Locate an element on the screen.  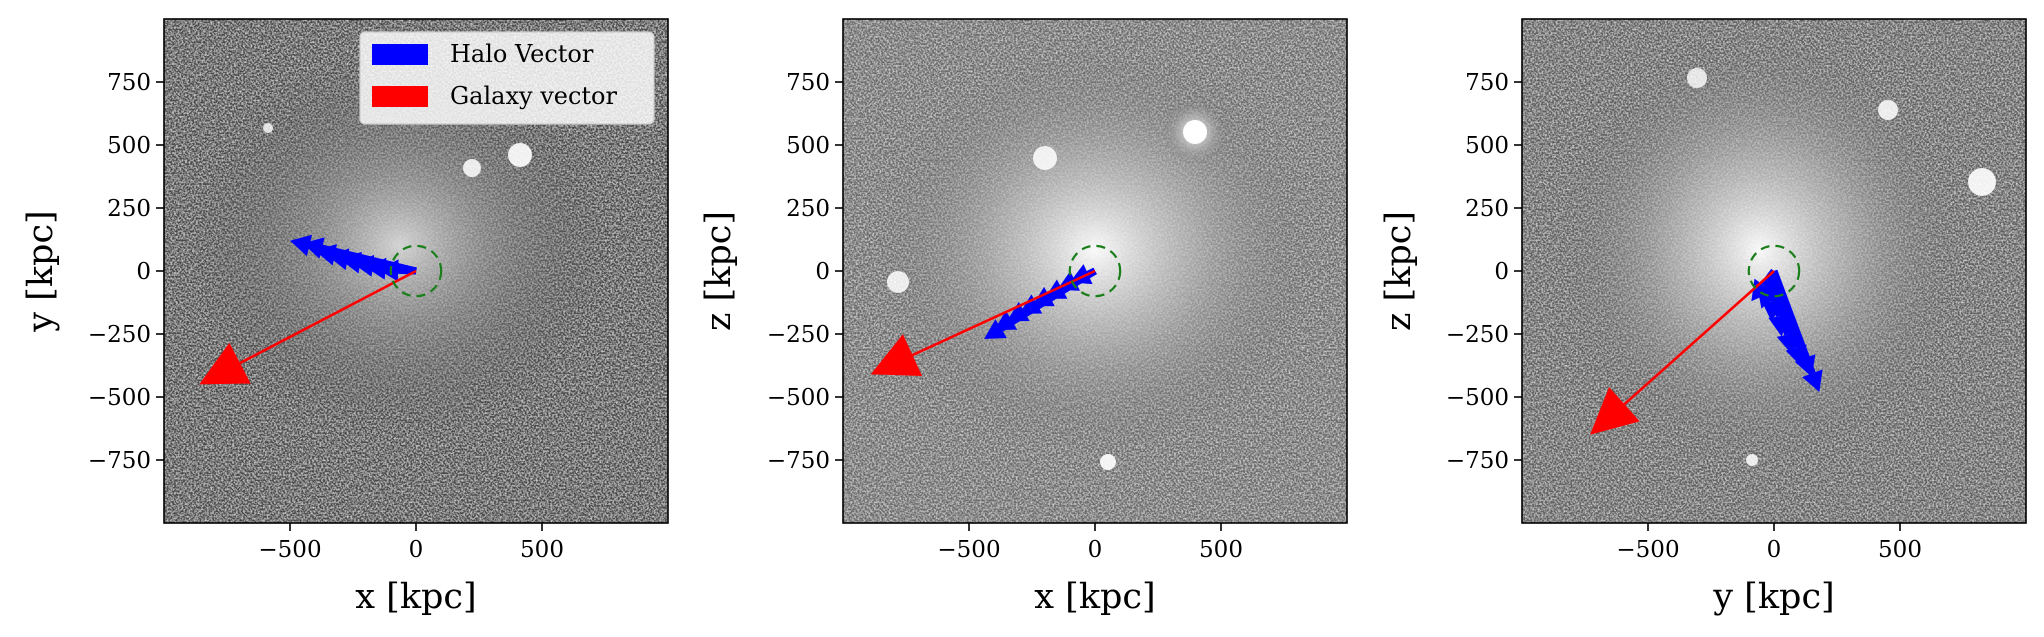
legend-box is located at coordinates (507, 78).